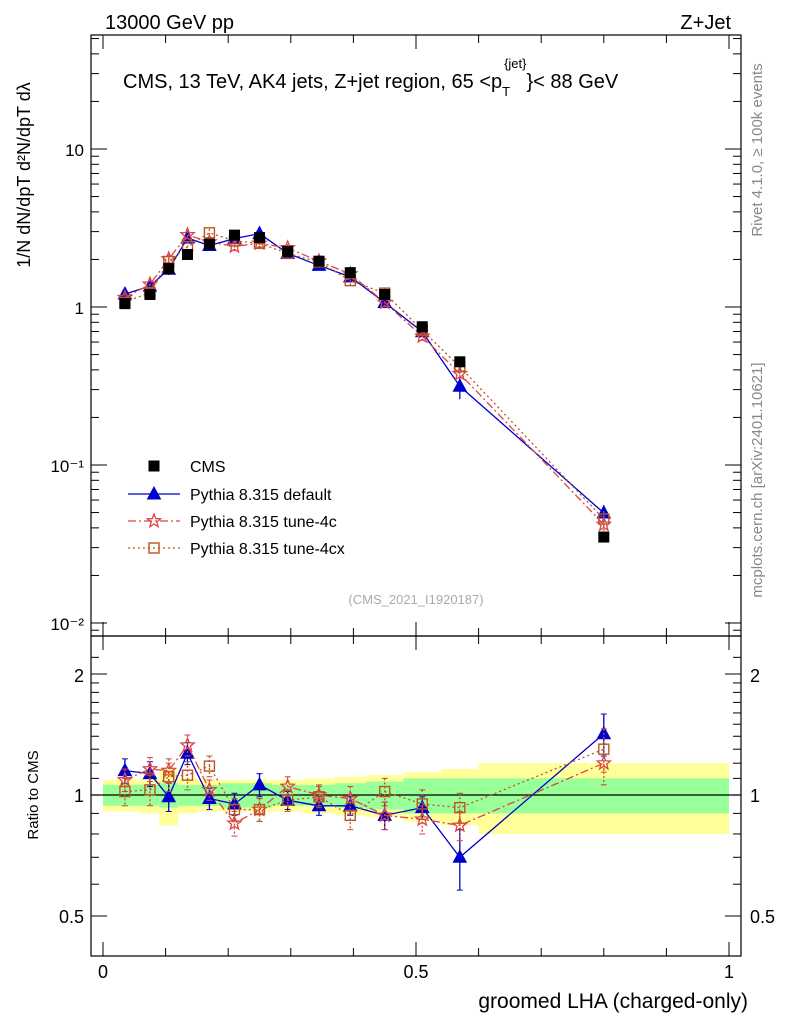  What do you see at coordinates (67, 466) in the screenshot?
I see `main-ytick-label-0.1: 10⁻¹` at bounding box center [67, 466].